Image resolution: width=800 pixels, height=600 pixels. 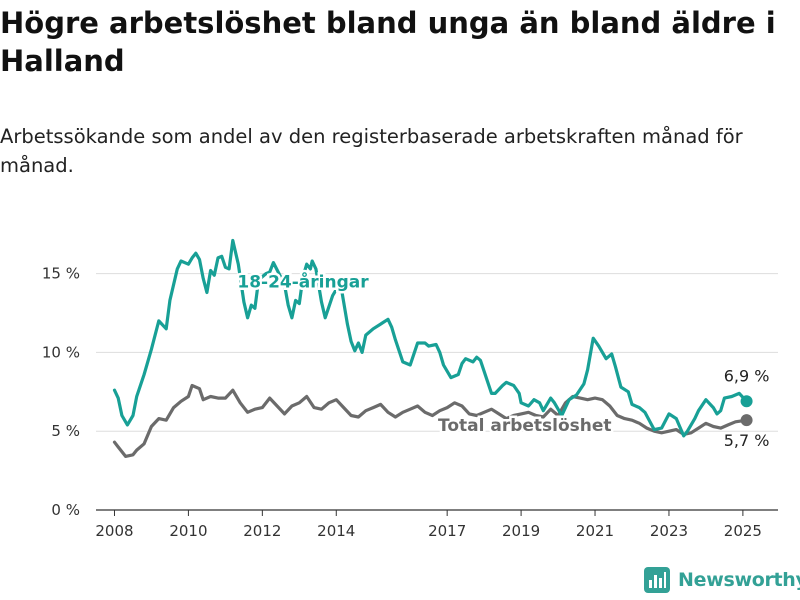 I want to click on x-tick-label: 2012, so click(x=262, y=531).